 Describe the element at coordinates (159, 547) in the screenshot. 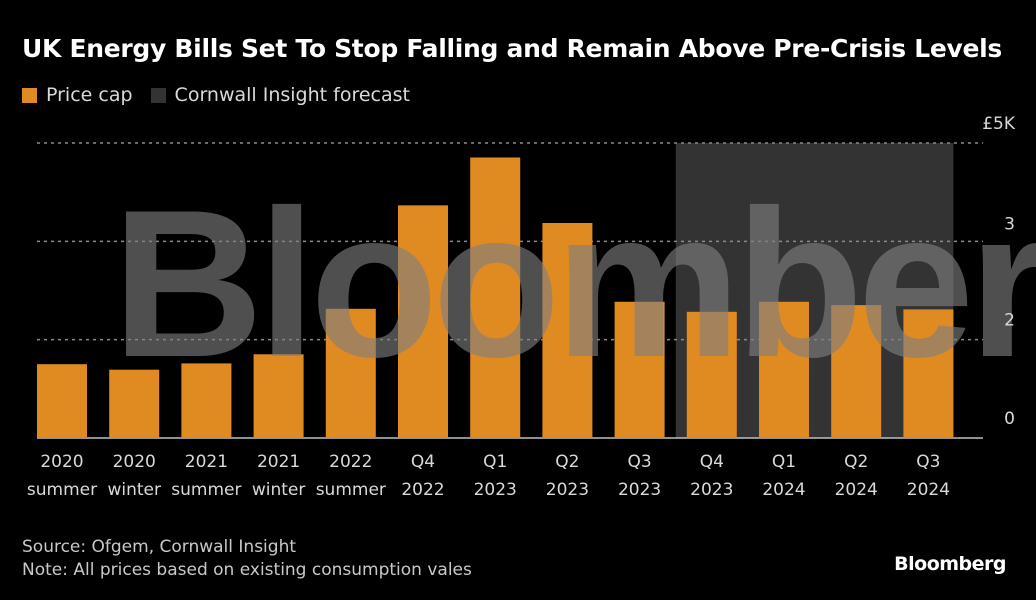

I see `source-text: Source: Ofgem, Cornwall Insight` at that location.